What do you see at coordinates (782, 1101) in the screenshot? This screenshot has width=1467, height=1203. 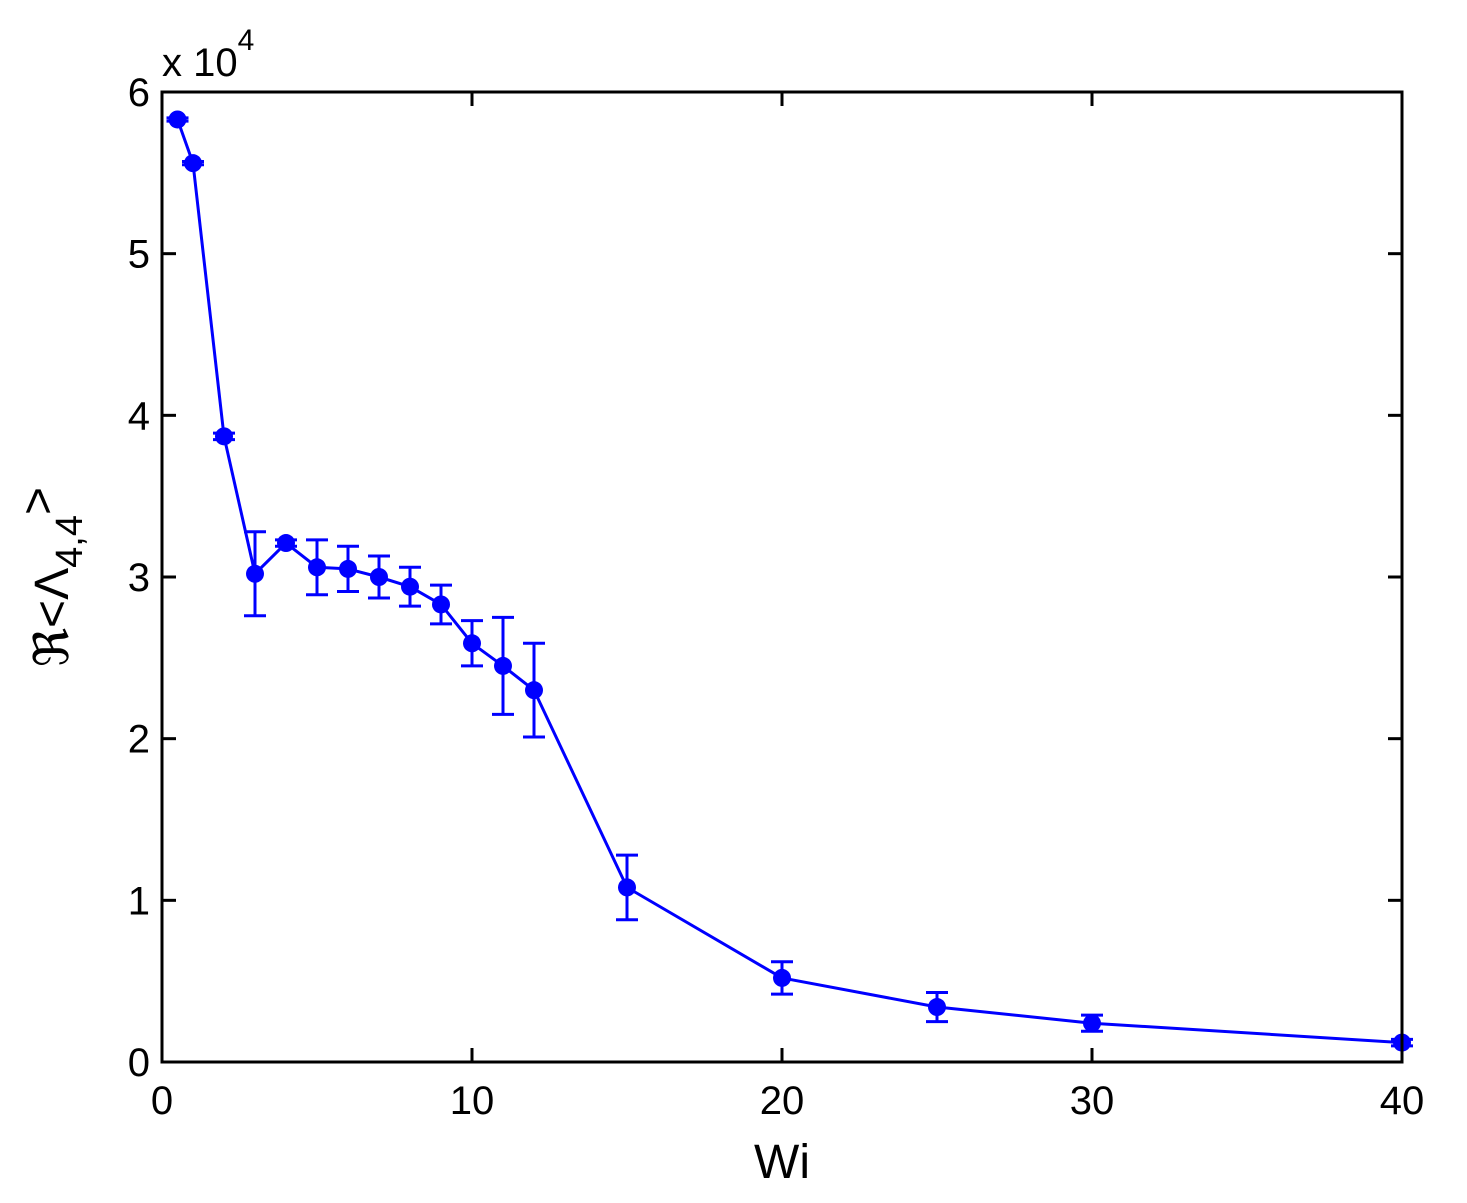 I see `x-tick-label: 20` at bounding box center [782, 1101].